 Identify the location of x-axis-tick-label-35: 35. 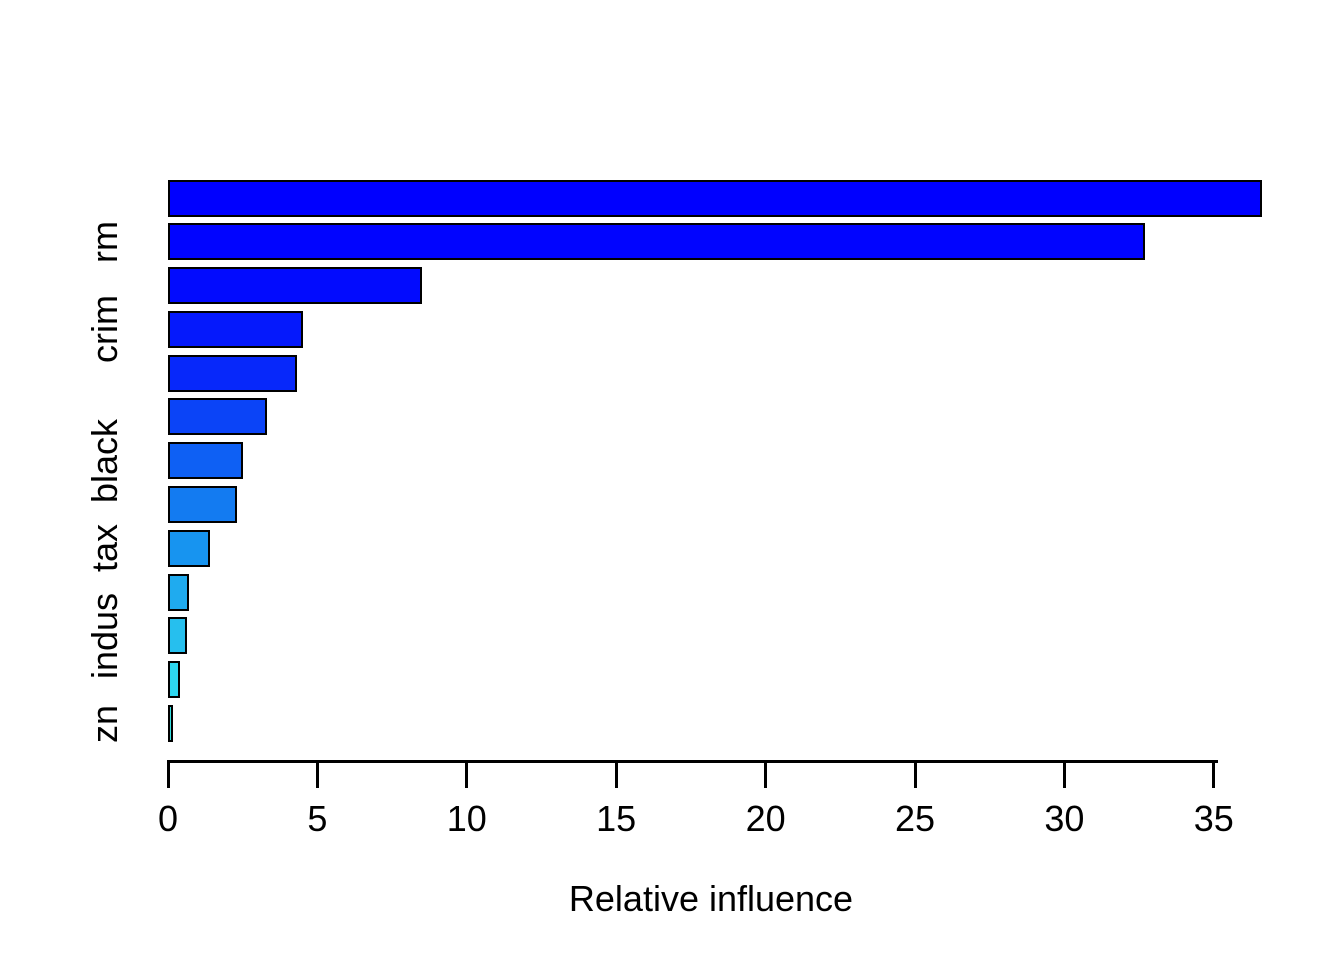
(1213, 818).